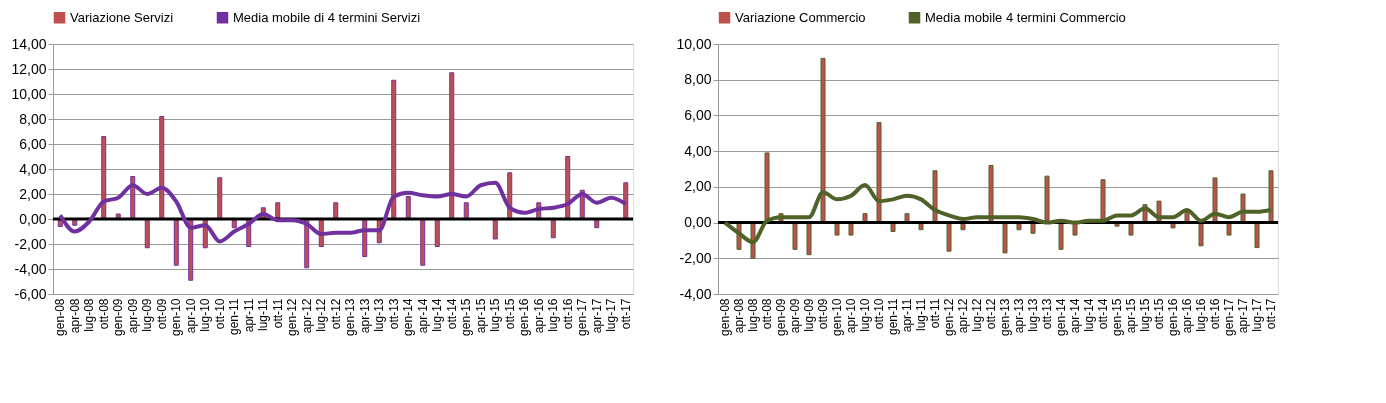 The width and height of the screenshot is (1386, 403). What do you see at coordinates (1025, 17) in the screenshot?
I see `legend-label: Media mobile 4 termini Commercio` at bounding box center [1025, 17].